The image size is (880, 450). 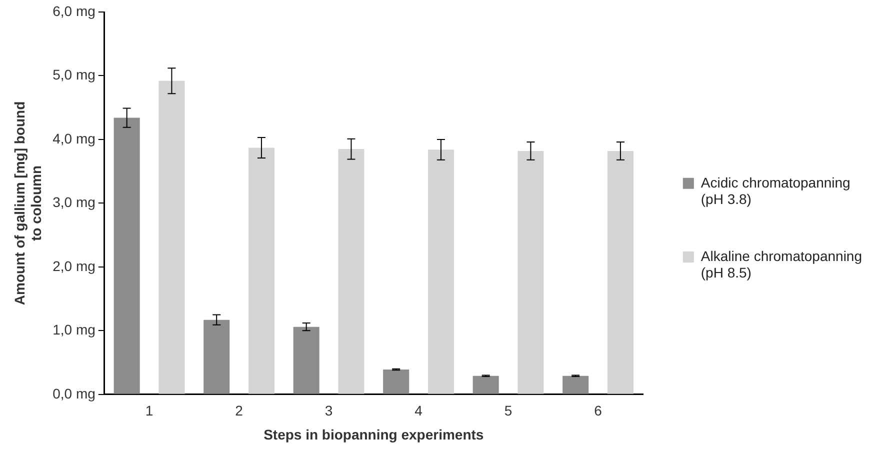 I want to click on legend-label: Acidic chromatopanning (pH 3.8), so click(x=775, y=191).